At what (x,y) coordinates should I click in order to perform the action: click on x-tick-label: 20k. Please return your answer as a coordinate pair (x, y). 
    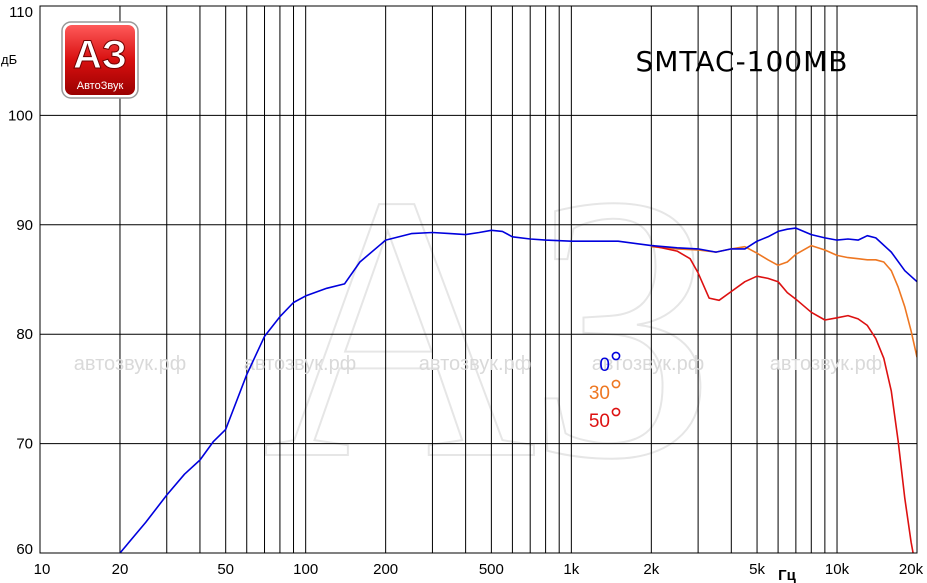
    Looking at the image, I should click on (911, 569).